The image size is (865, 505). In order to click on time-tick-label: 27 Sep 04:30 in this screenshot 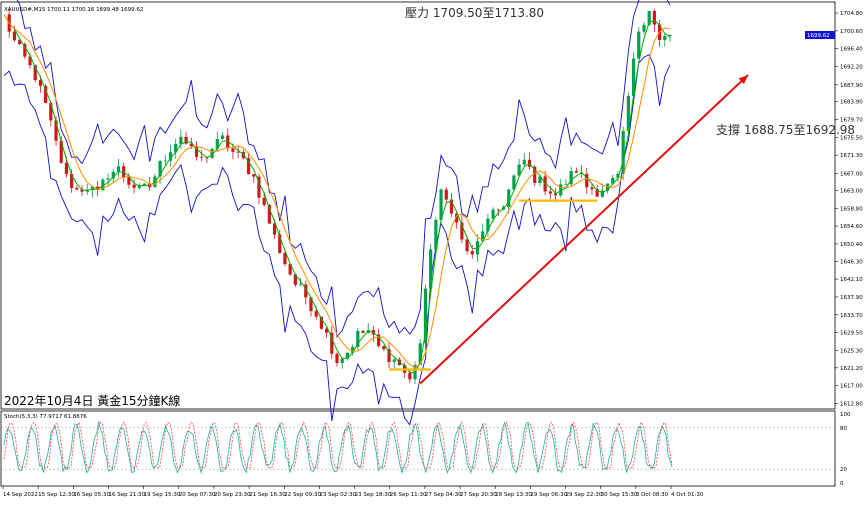, I will do `click(443, 495)`.